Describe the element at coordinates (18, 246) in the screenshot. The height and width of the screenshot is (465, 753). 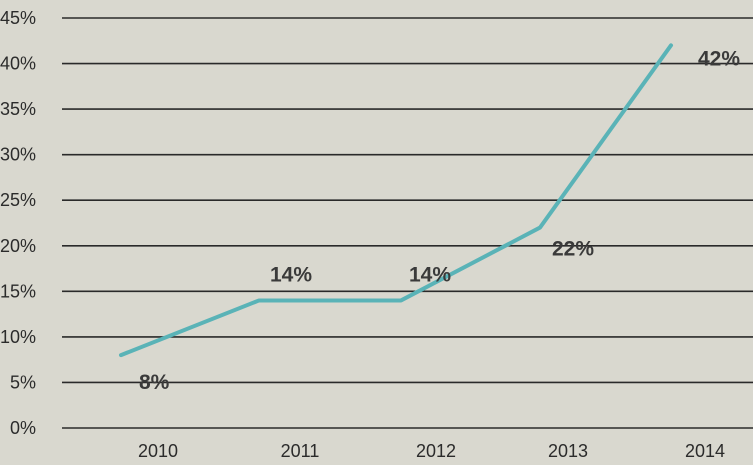
I see `y-tick-label: 20%` at that location.